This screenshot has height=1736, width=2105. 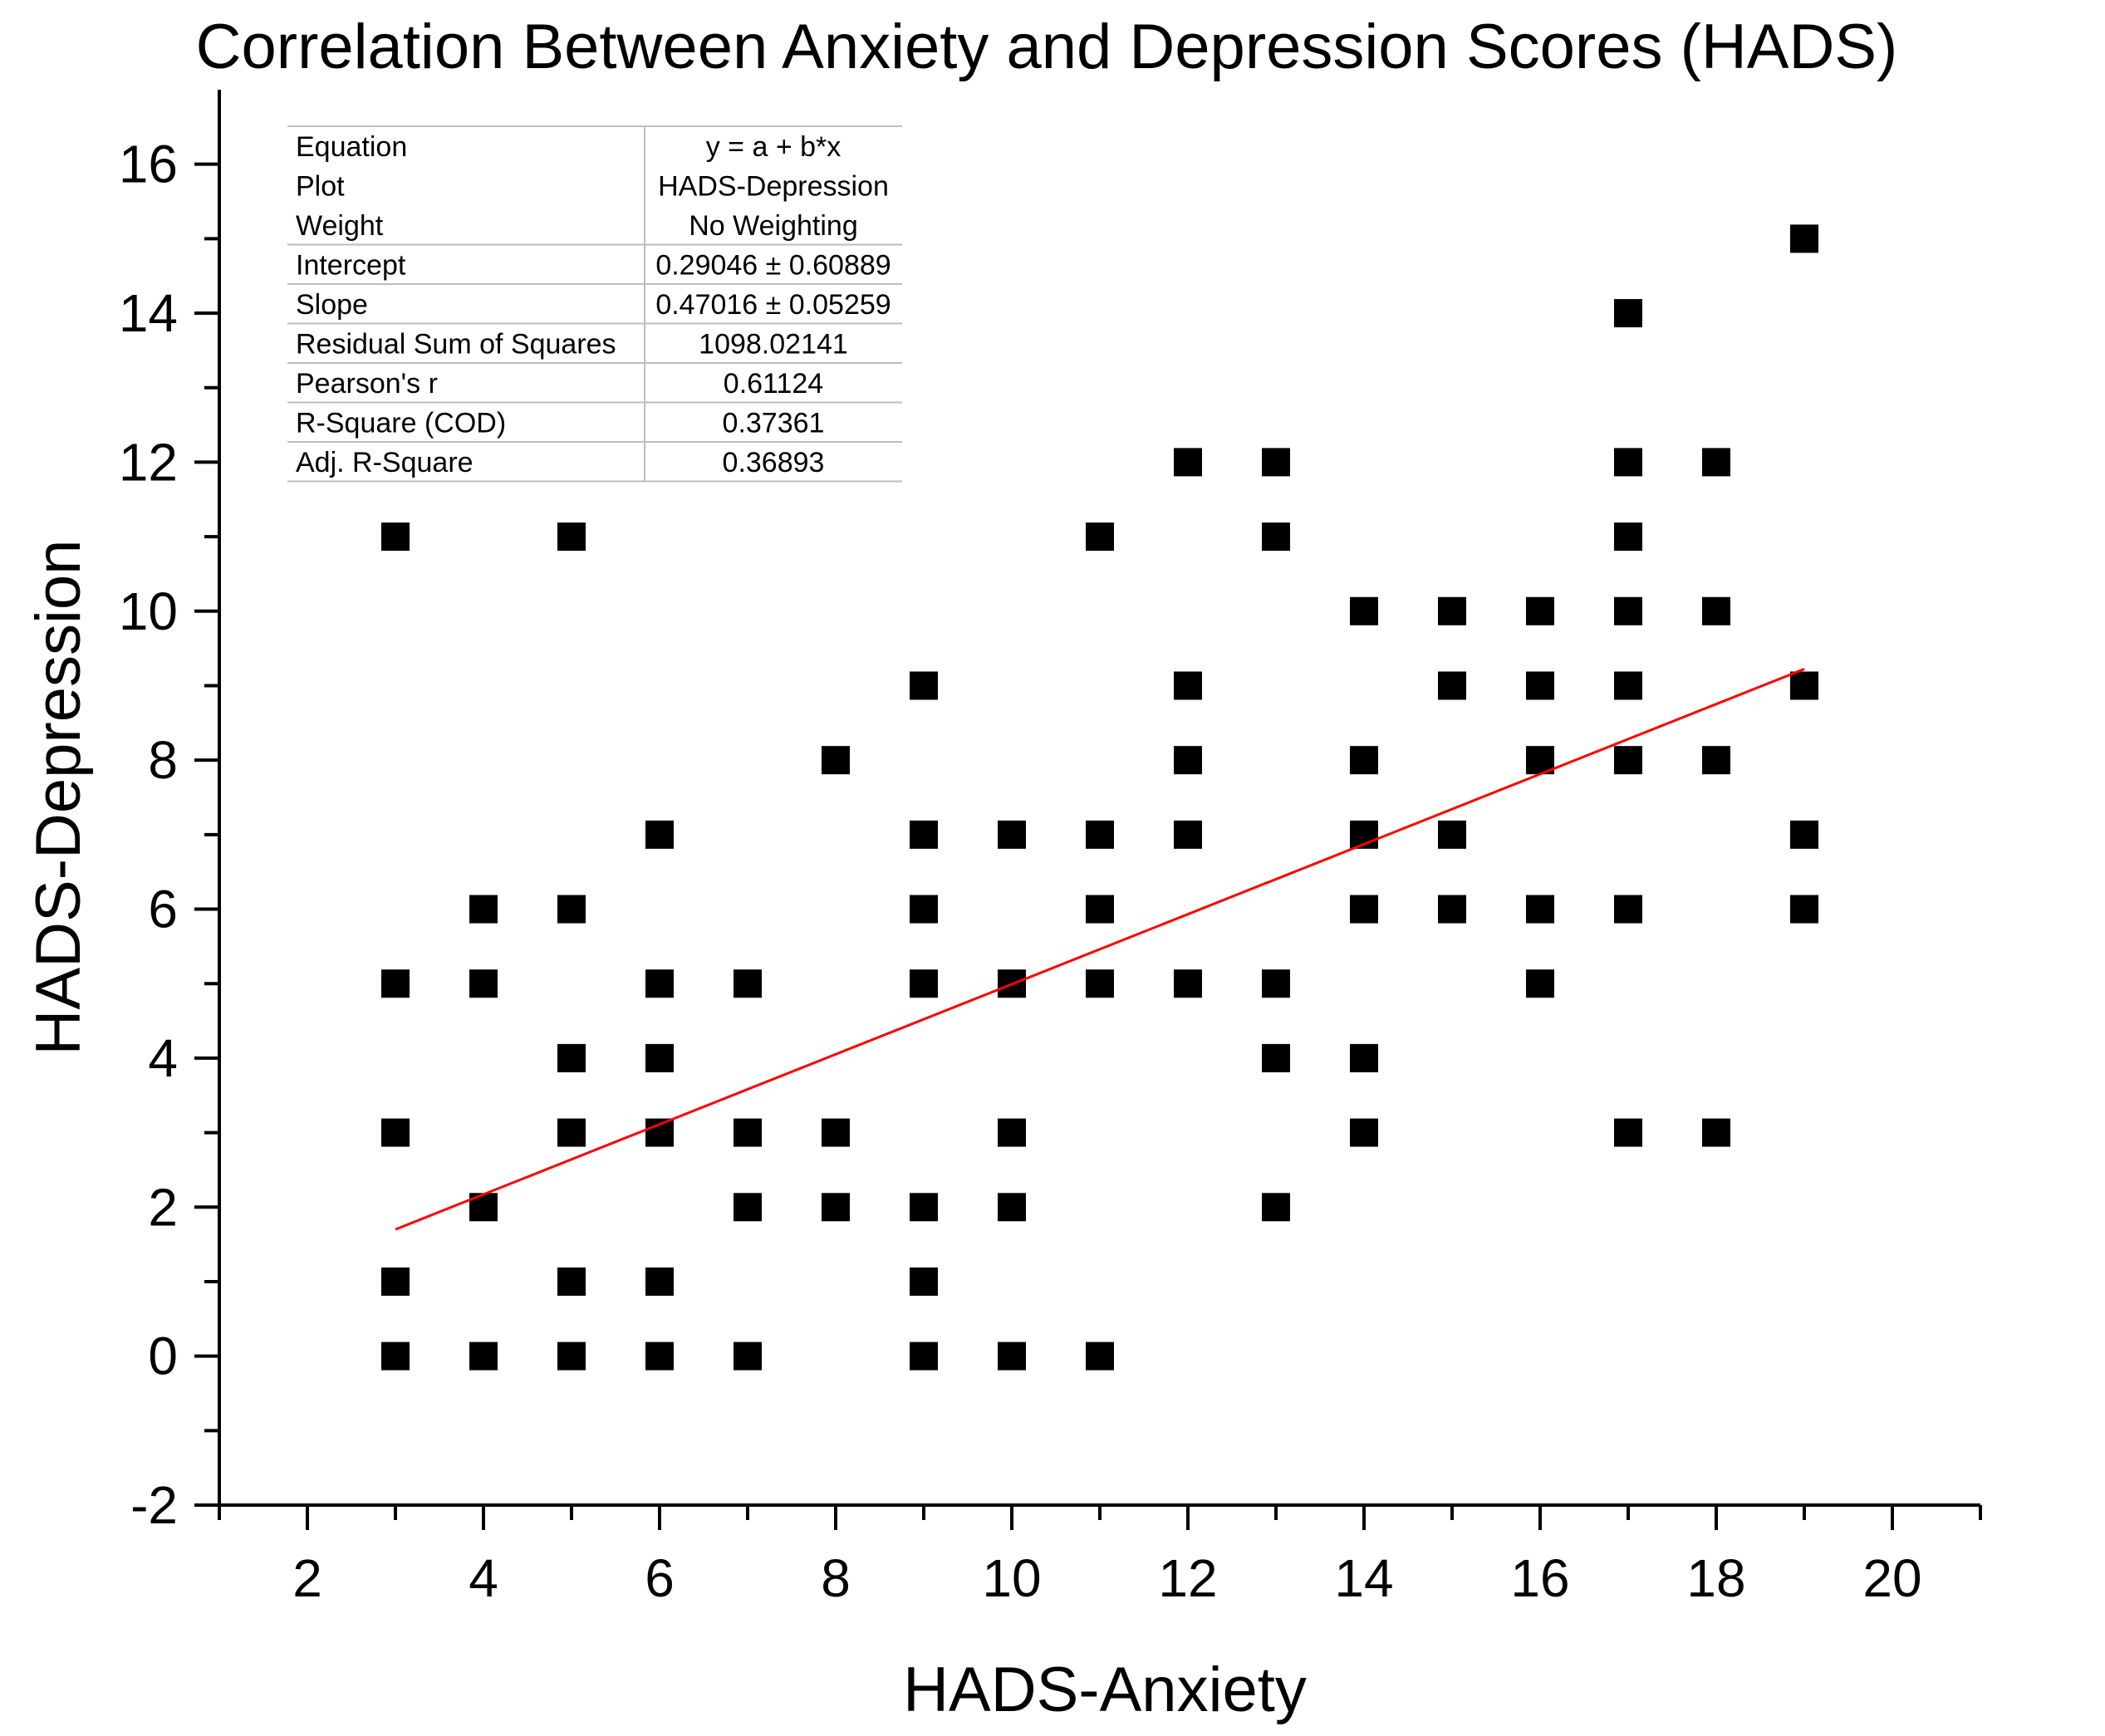 What do you see at coordinates (163, 760) in the screenshot?
I see `y-tick-label: 8` at bounding box center [163, 760].